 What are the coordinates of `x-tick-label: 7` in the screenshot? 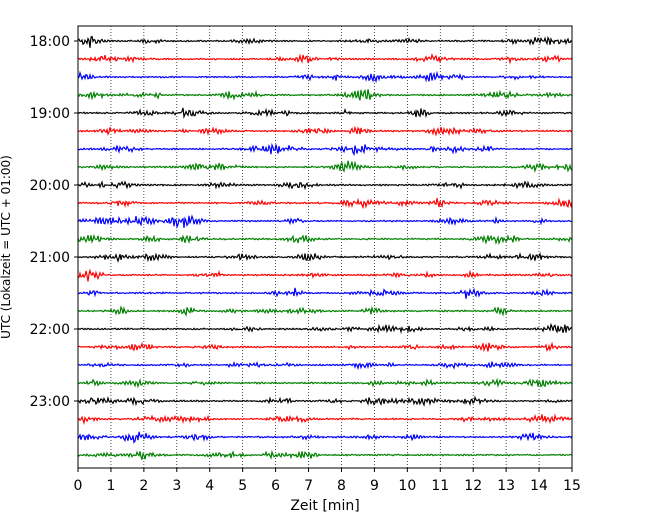 It's located at (308, 486).